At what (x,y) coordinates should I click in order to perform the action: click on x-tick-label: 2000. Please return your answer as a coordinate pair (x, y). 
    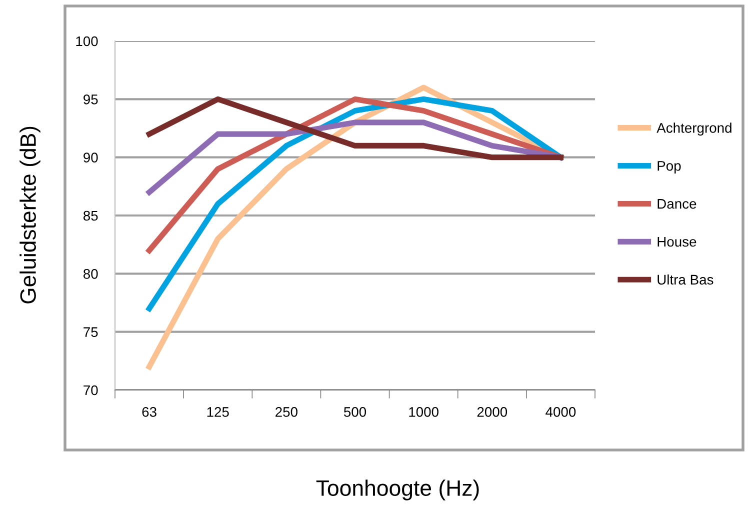
    Looking at the image, I should click on (492, 412).